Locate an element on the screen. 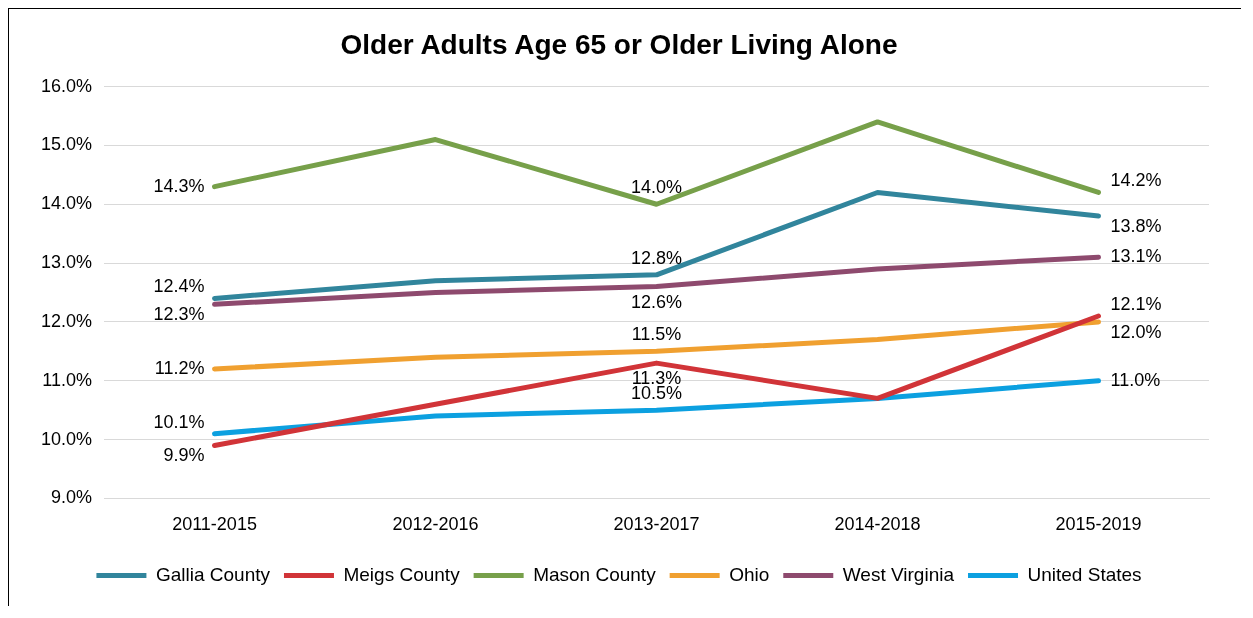  x-tick-label: 2012-2016 is located at coordinates (435, 524).